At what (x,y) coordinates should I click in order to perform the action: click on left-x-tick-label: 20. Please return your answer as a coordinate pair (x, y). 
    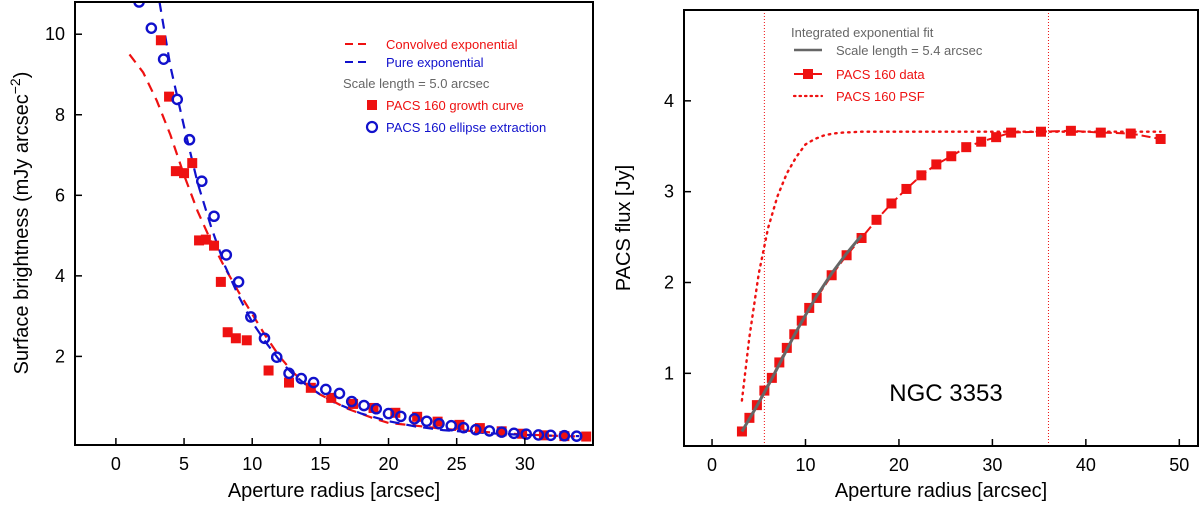
    Looking at the image, I should click on (389, 464).